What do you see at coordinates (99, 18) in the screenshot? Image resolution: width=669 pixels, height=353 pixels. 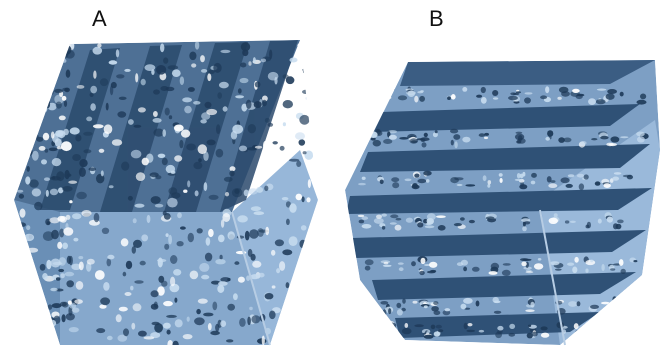 I see `panel-label-a: A` at bounding box center [99, 18].